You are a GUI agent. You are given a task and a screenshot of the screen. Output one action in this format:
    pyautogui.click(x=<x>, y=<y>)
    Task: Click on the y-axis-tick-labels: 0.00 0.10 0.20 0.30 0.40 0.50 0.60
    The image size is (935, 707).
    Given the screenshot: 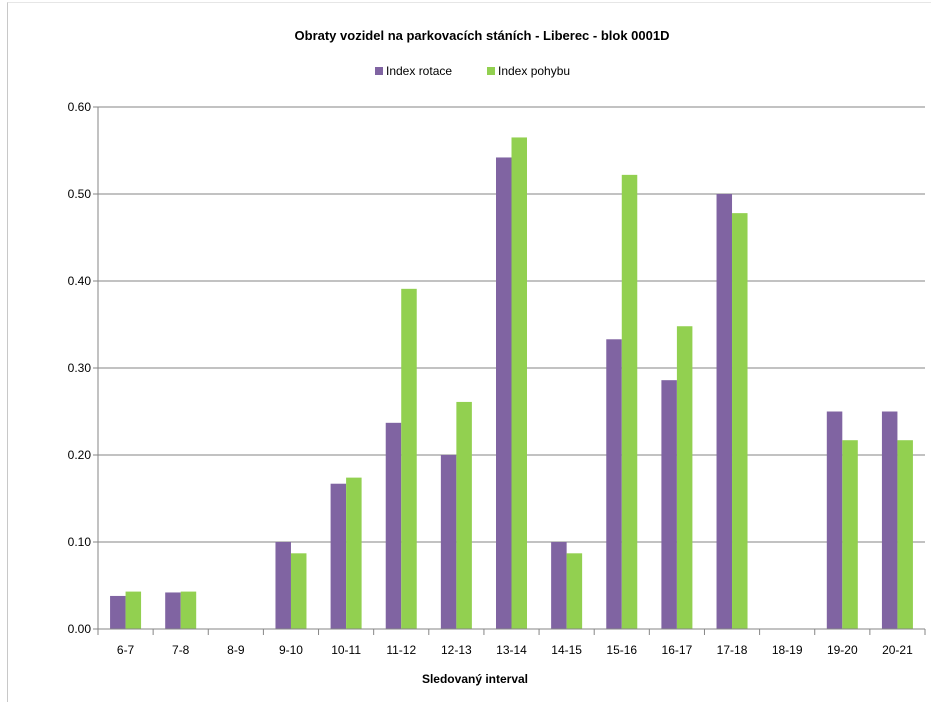 What is the action you would take?
    pyautogui.click(x=80, y=368)
    